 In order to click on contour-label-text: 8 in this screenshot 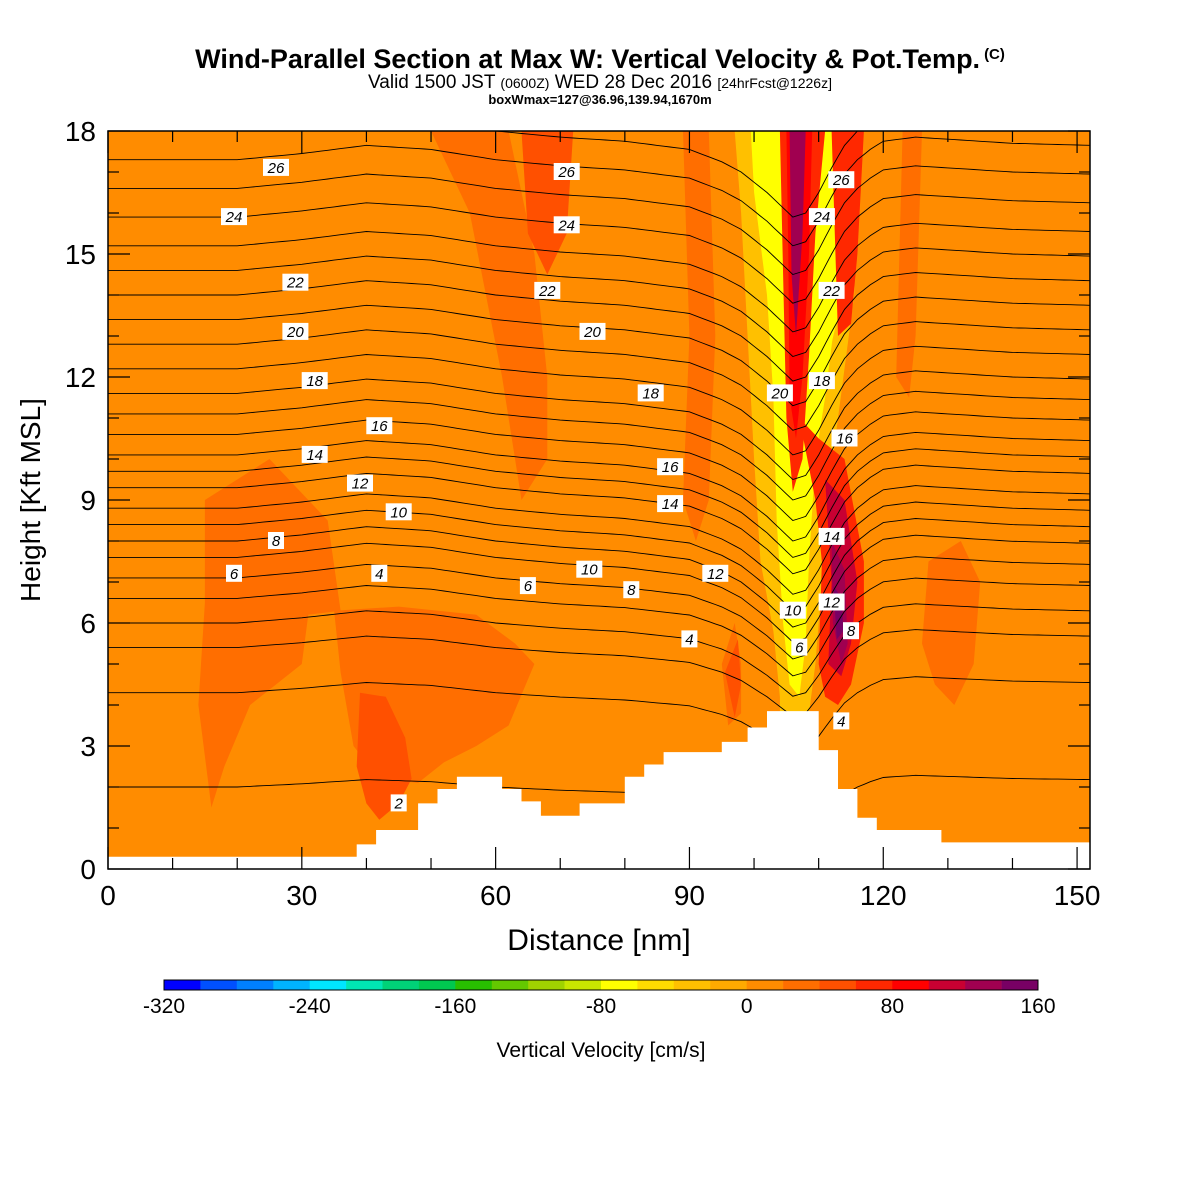, I will do `click(276, 541)`.